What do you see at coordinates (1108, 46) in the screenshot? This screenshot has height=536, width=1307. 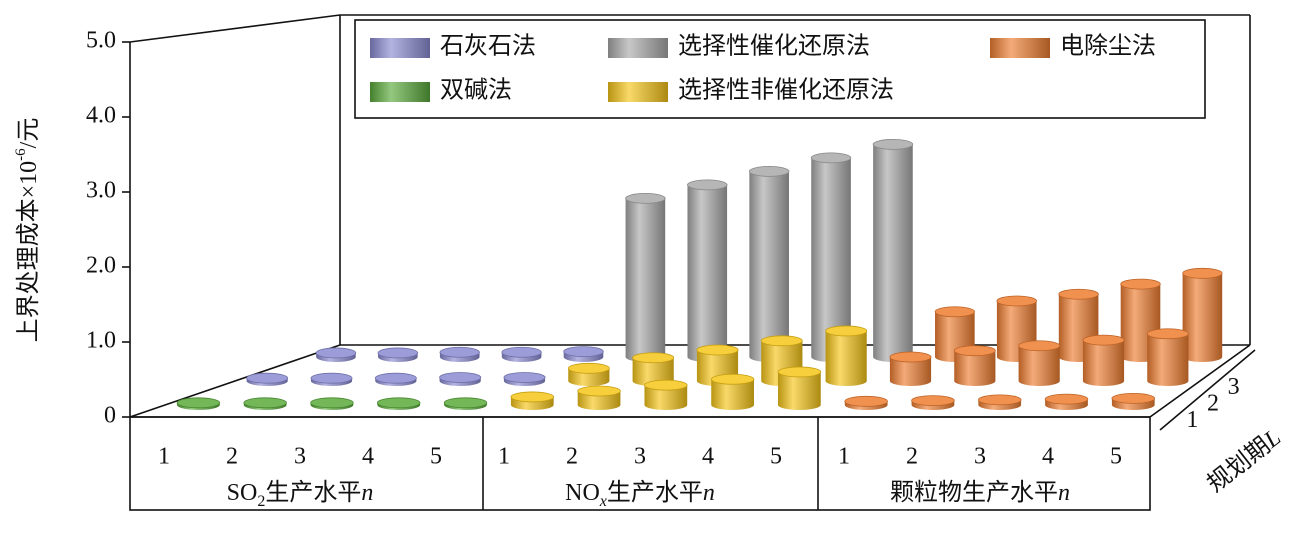 I see `legend-label: 电除尘法` at bounding box center [1108, 46].